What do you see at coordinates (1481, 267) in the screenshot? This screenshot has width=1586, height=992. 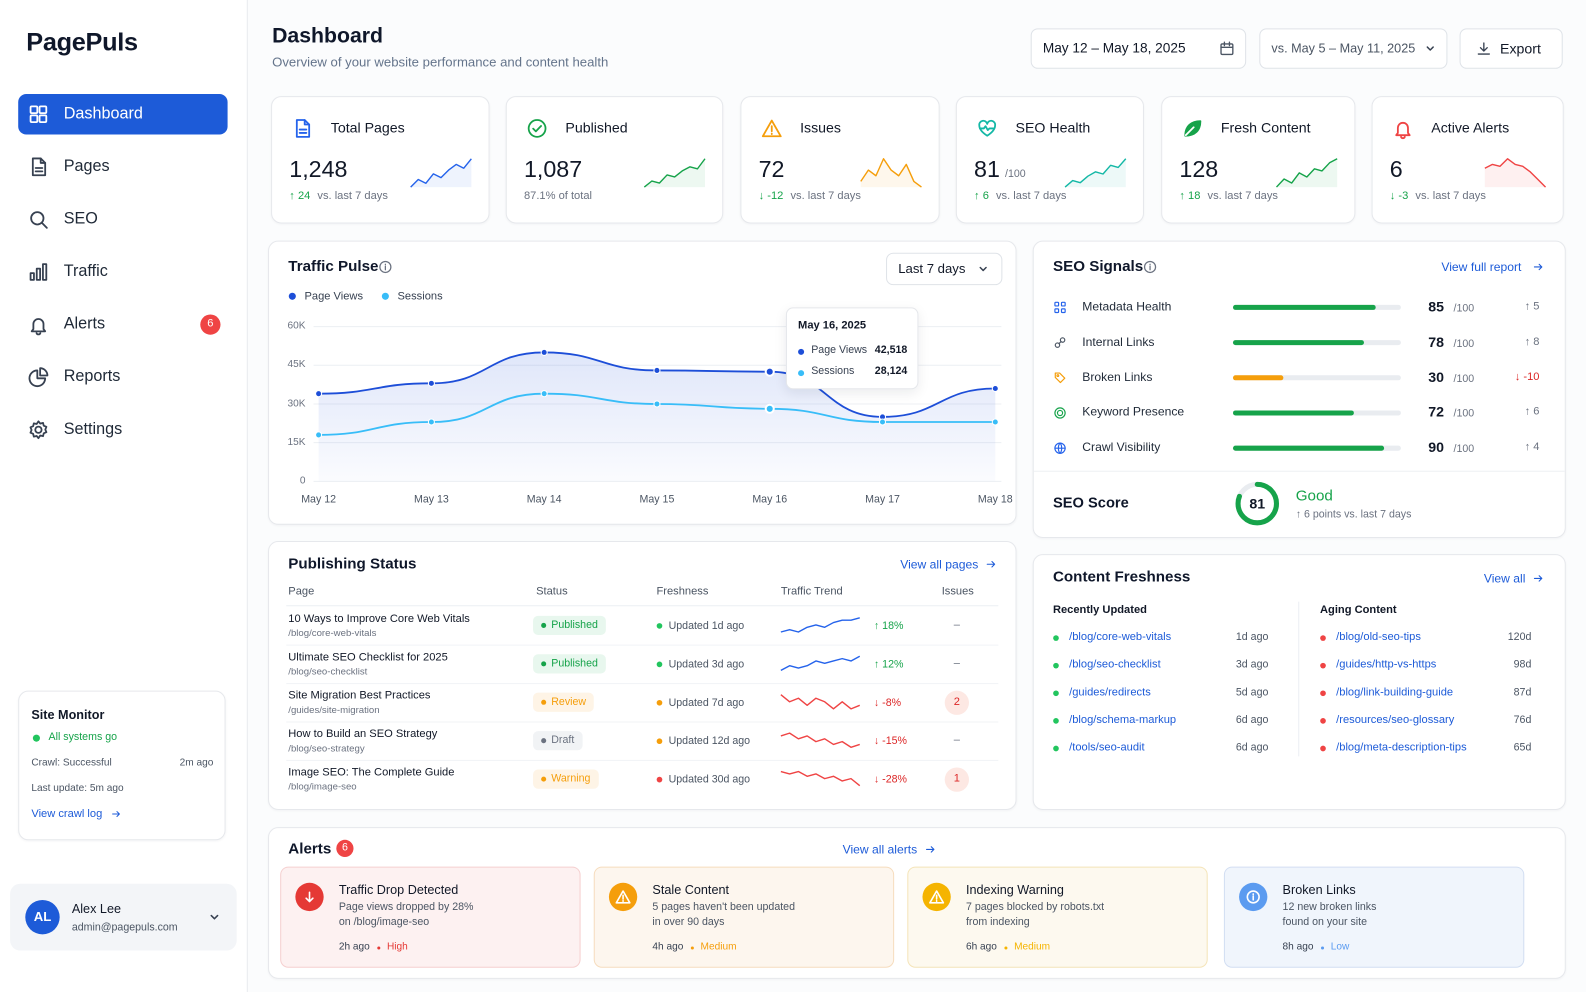 I see `view-full-report: View full report` at bounding box center [1481, 267].